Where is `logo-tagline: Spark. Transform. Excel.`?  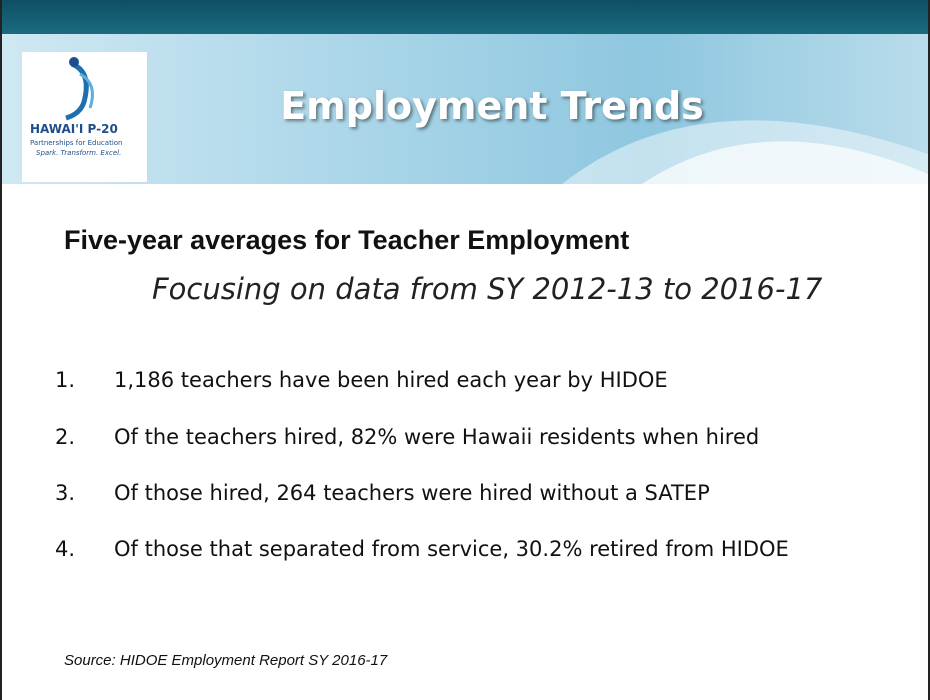 logo-tagline: Spark. Transform. Excel. is located at coordinates (79, 153).